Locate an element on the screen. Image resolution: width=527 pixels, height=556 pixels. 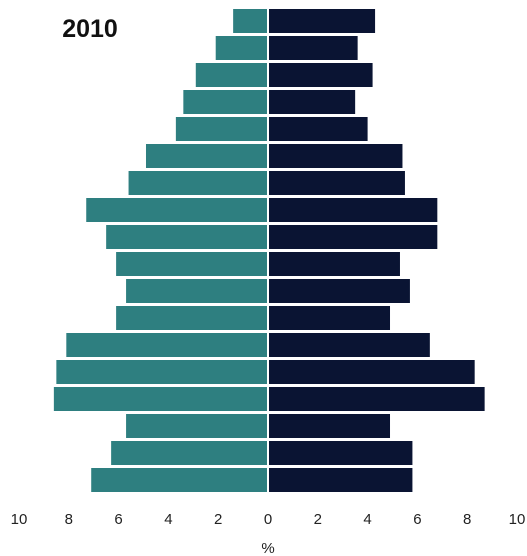
x-axis-ticks: 10 8 6 4 2 0 2 4 6 8 10 is located at coordinates (268, 519).